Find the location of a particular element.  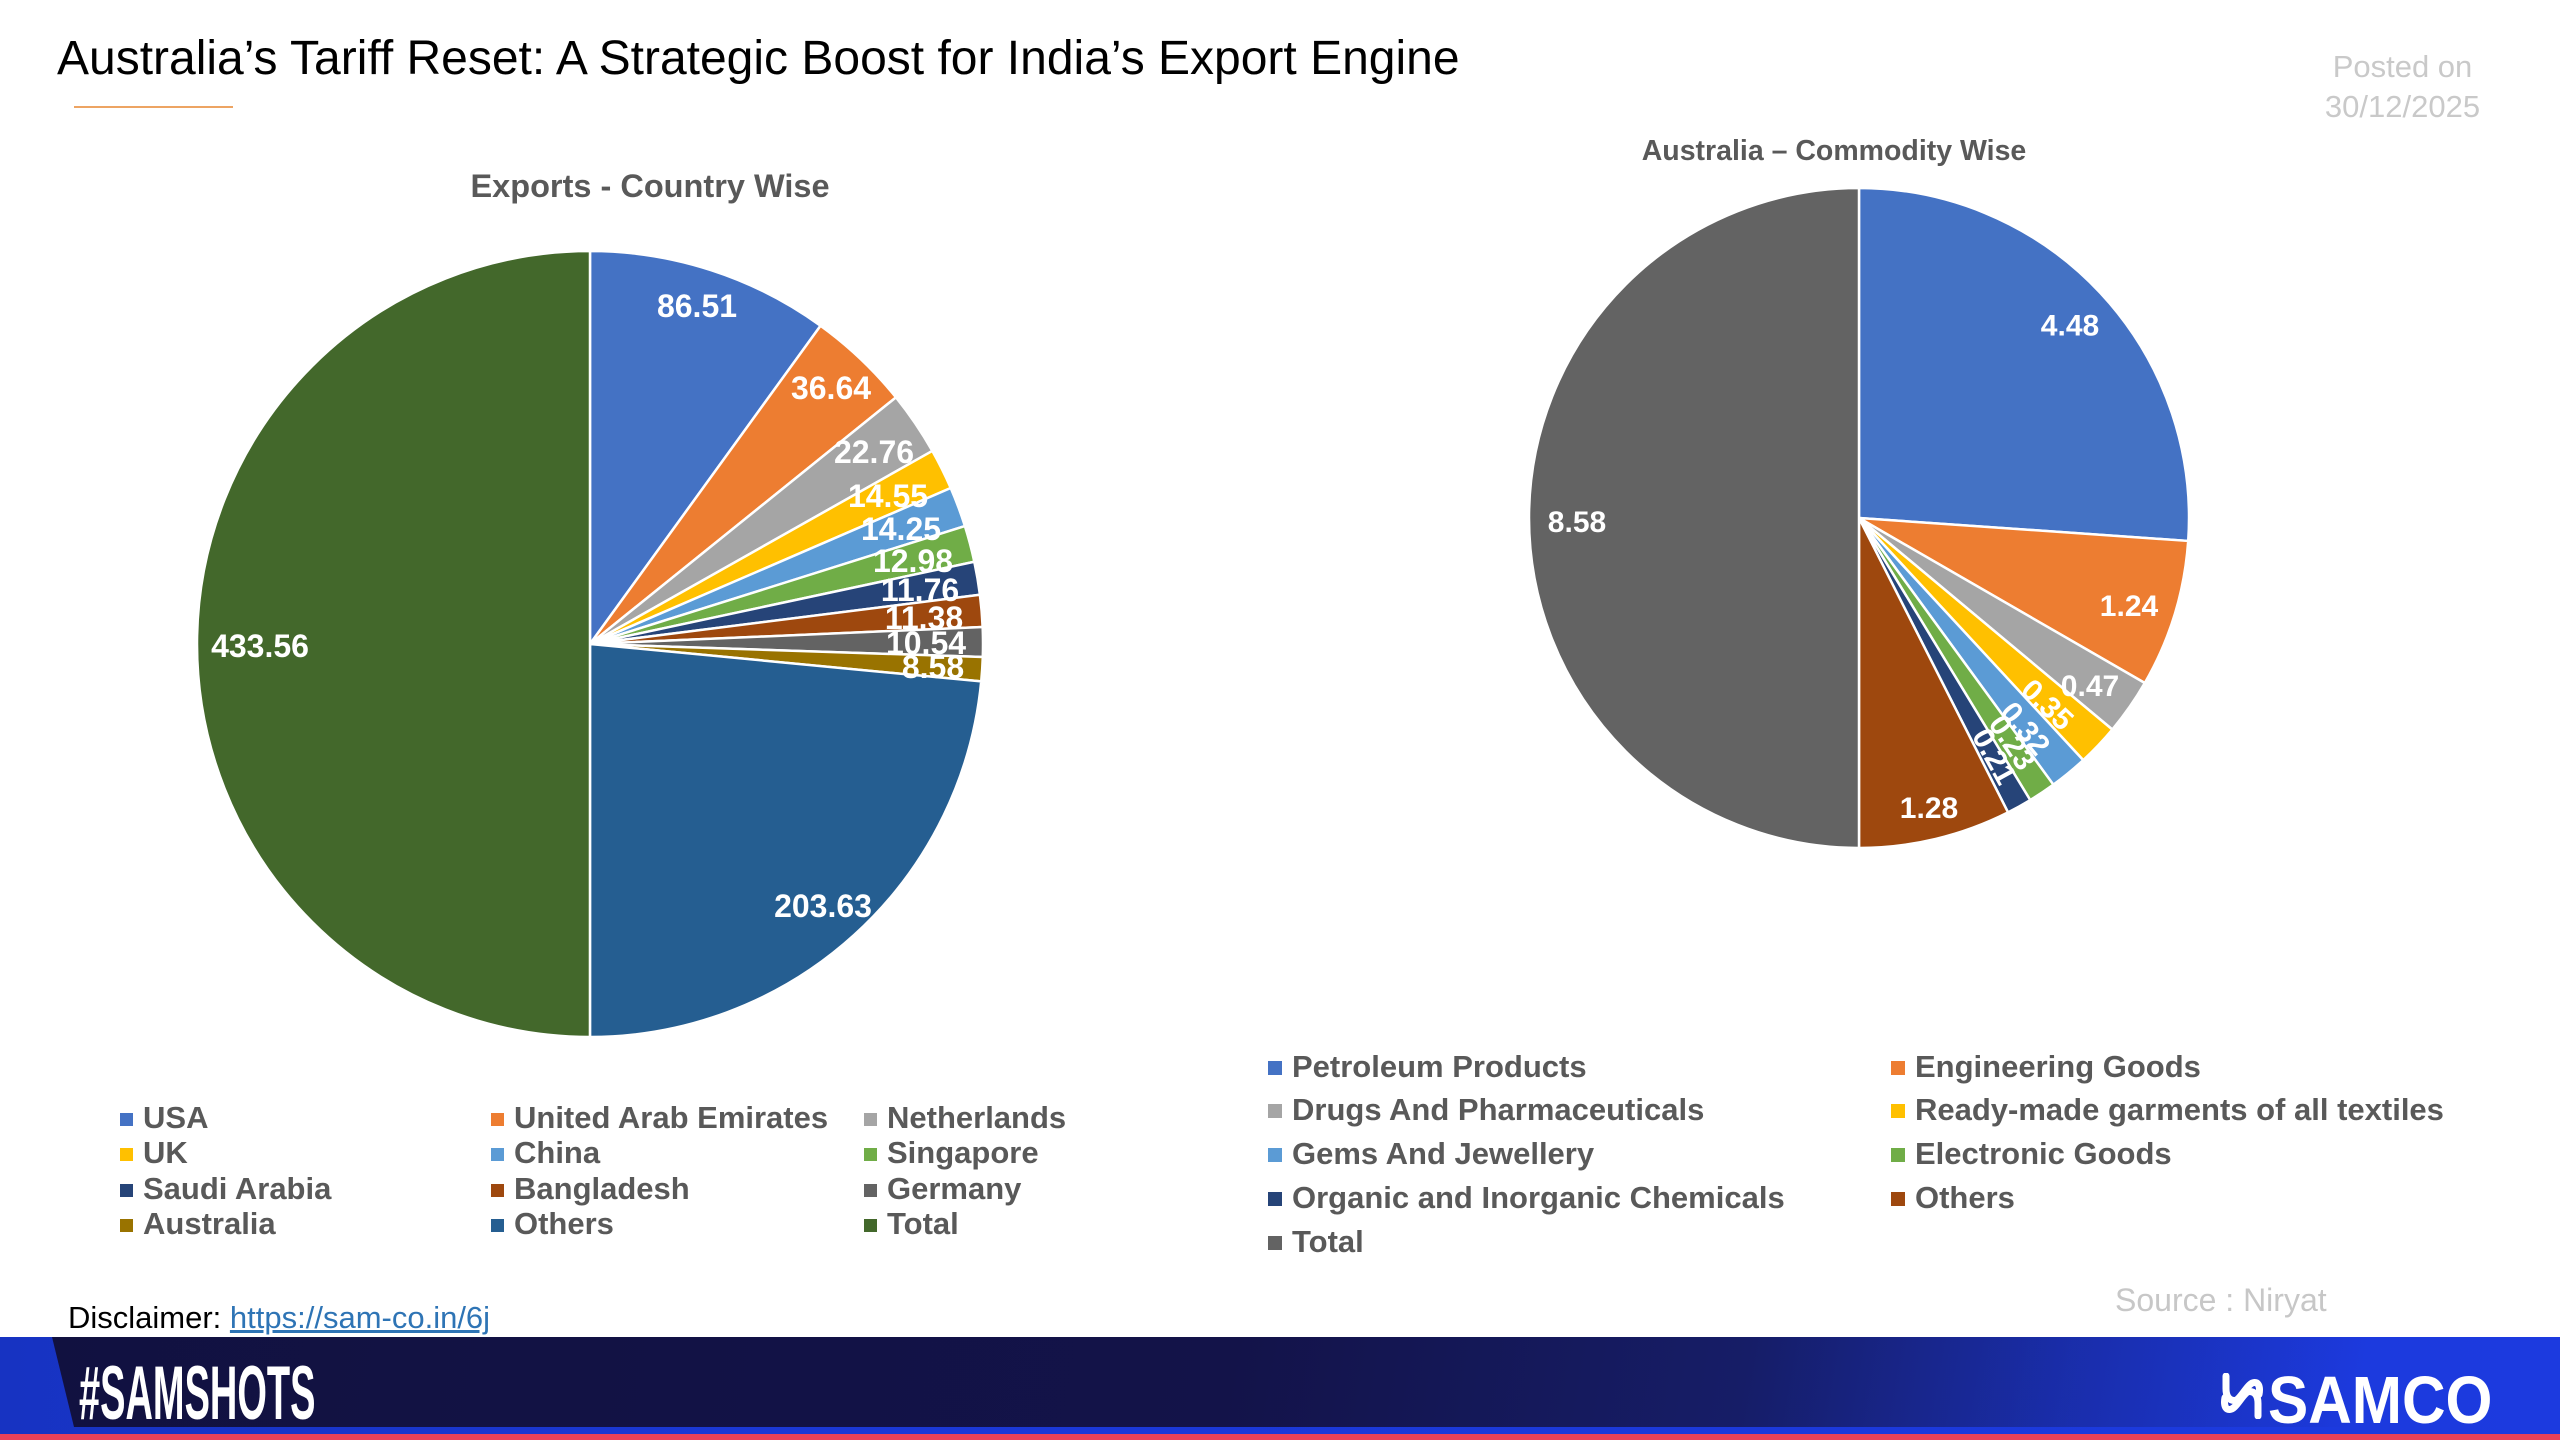

svg-text: 4.48 is located at coordinates (2070, 326).